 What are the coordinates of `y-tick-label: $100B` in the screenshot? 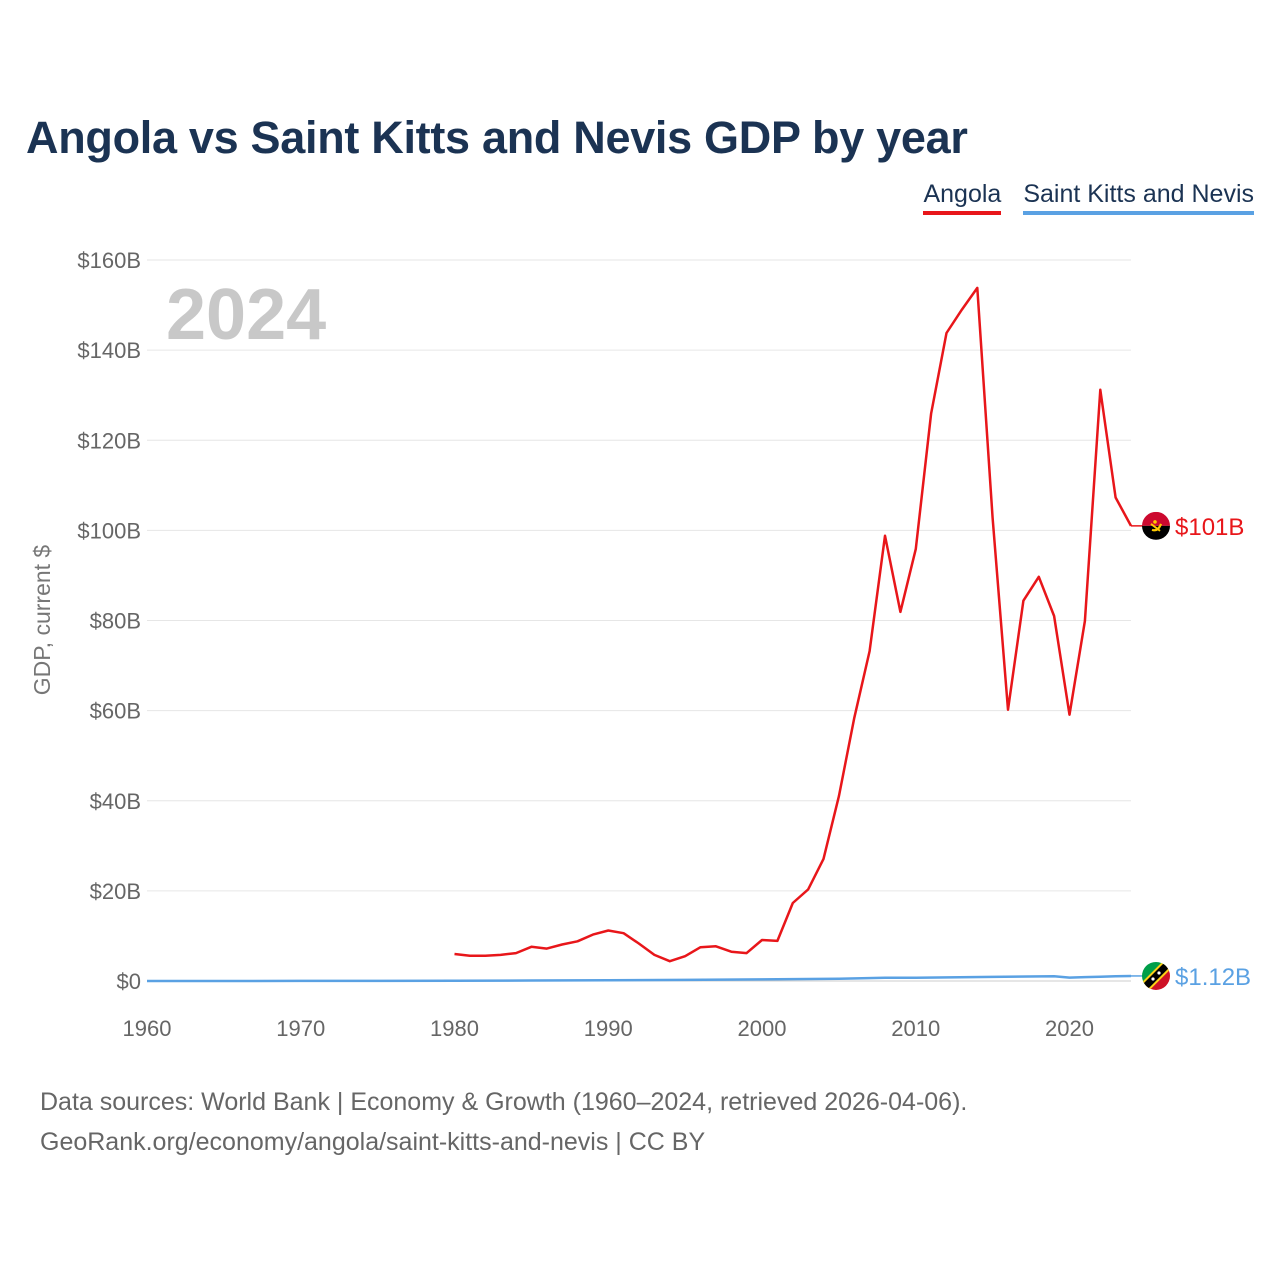 It's located at (109, 530).